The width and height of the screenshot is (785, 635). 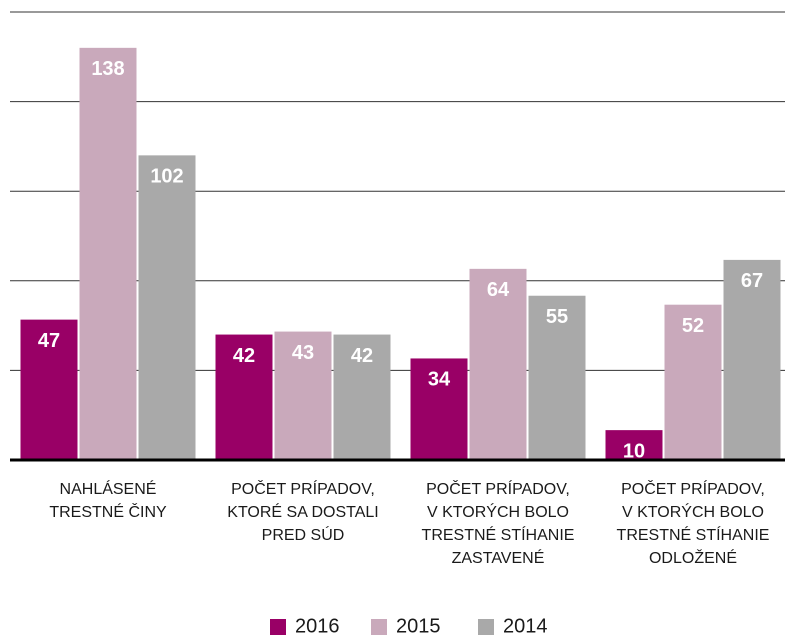 I want to click on value-label: 102, so click(x=166, y=177).